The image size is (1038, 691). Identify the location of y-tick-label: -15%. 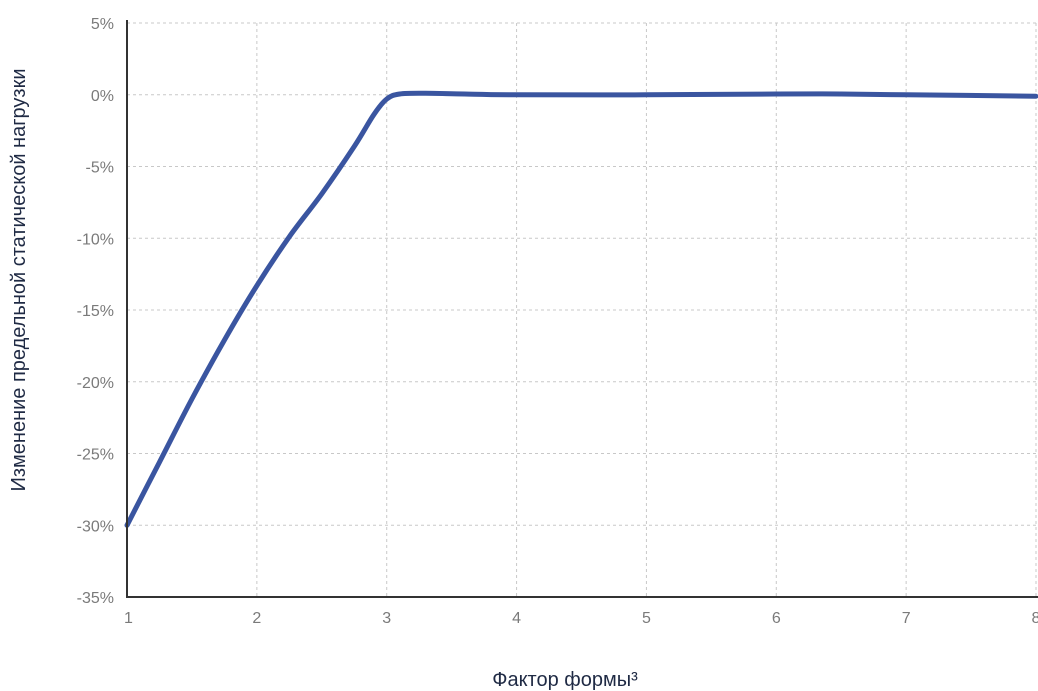
(95, 311).